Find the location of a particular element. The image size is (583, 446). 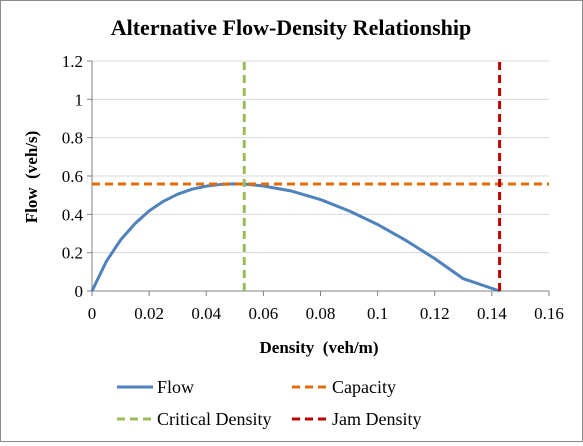

legend-label-critical-density: Critical Density is located at coordinates (214, 419).